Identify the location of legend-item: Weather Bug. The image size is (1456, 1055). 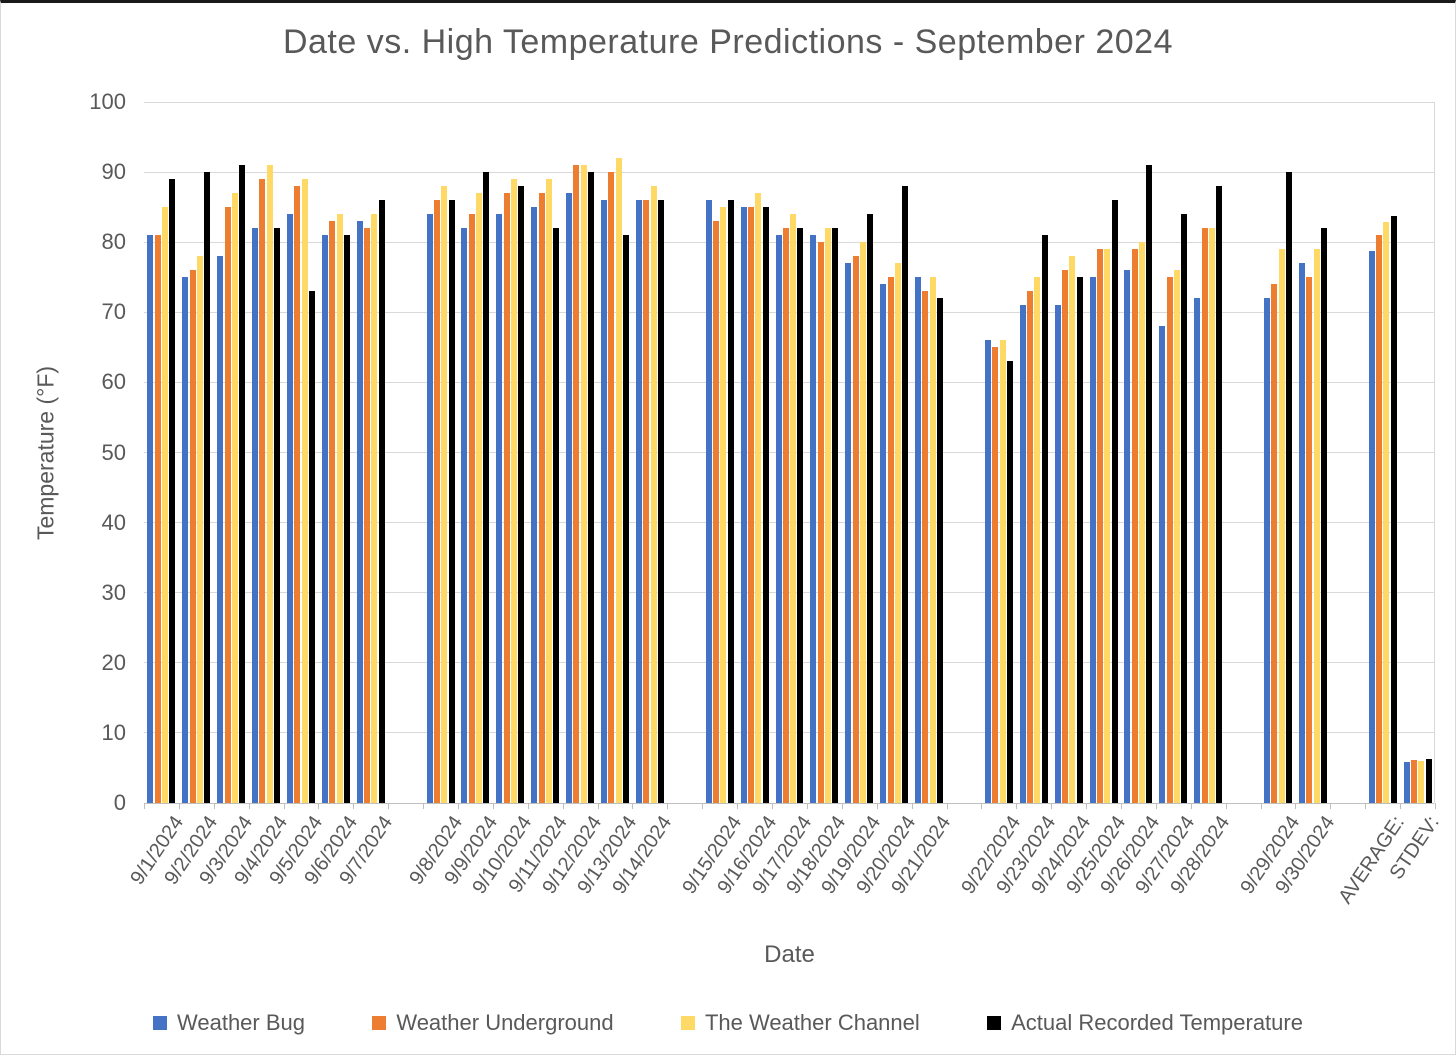
(229, 1023).